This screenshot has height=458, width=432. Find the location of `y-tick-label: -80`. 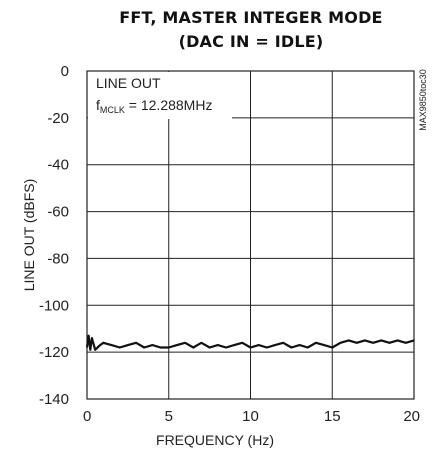

y-tick-label: -80 is located at coordinates (58, 258).